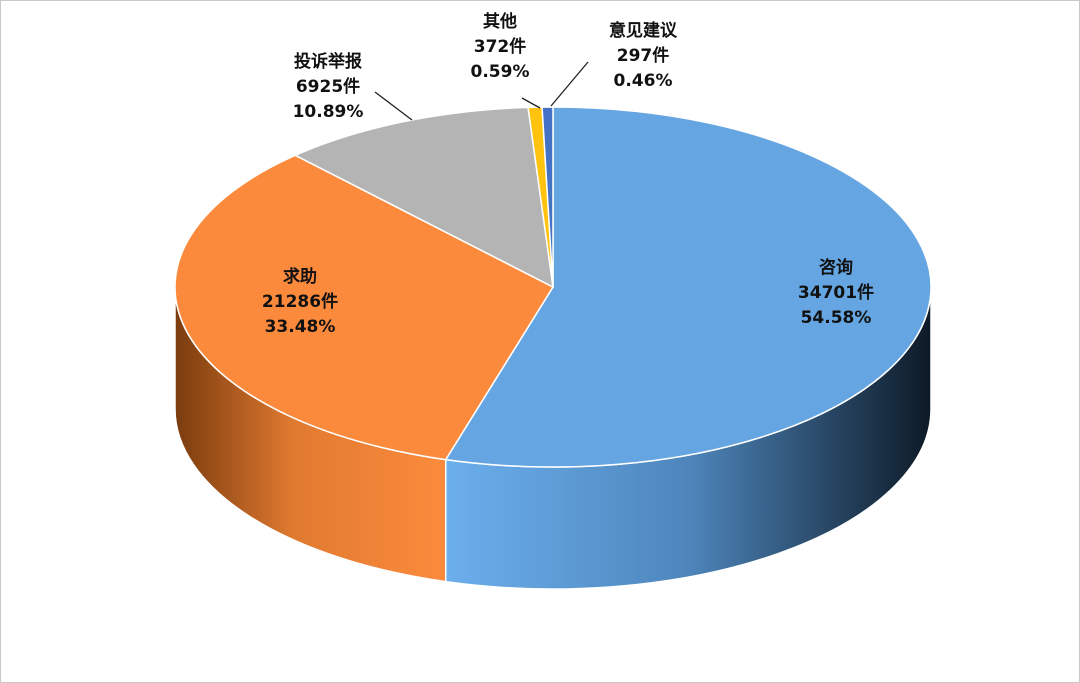 This screenshot has height=683, width=1080. Describe the element at coordinates (500, 72) in the screenshot. I see `percent-label: 0.59%` at that location.